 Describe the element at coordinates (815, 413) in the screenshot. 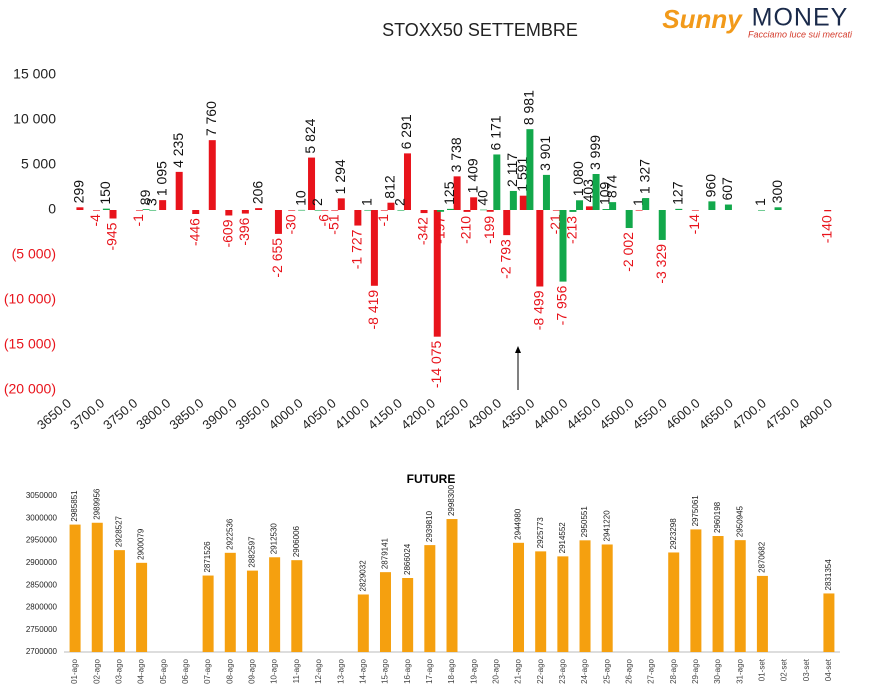

I see `x-tick-label: 4800.0` at that location.